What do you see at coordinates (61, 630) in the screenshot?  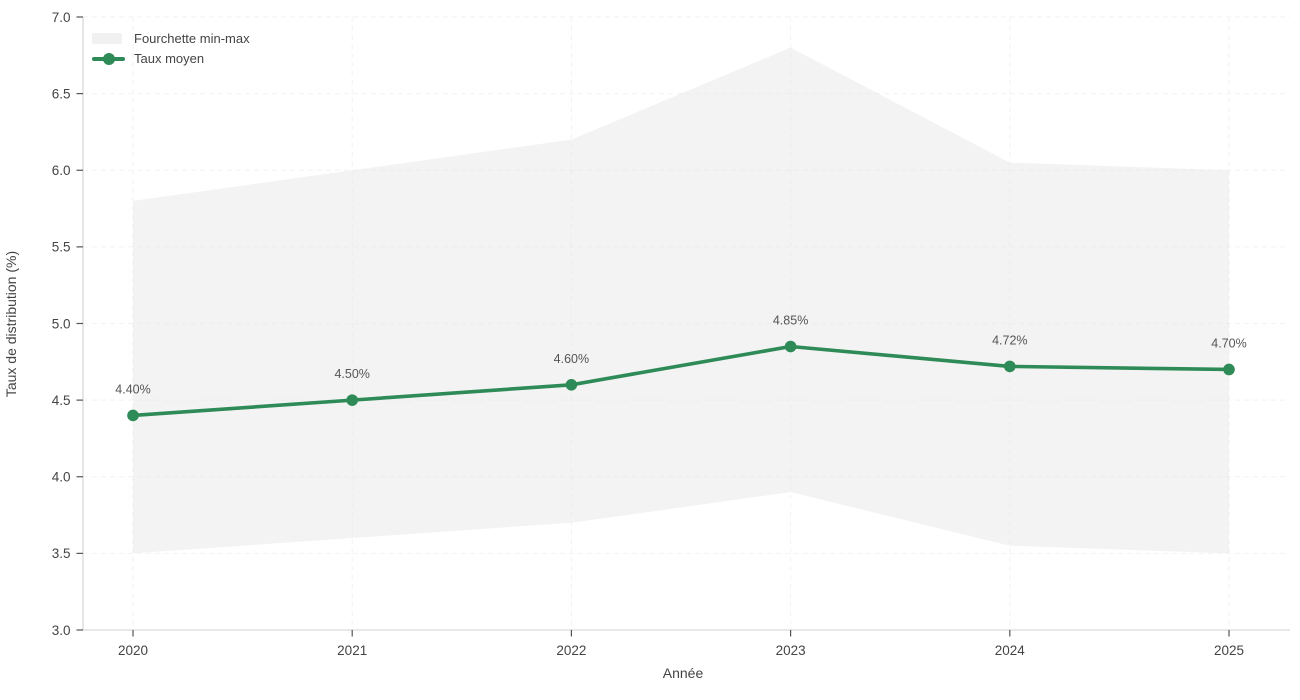 I see `y-tick-label: 3.0` at bounding box center [61, 630].